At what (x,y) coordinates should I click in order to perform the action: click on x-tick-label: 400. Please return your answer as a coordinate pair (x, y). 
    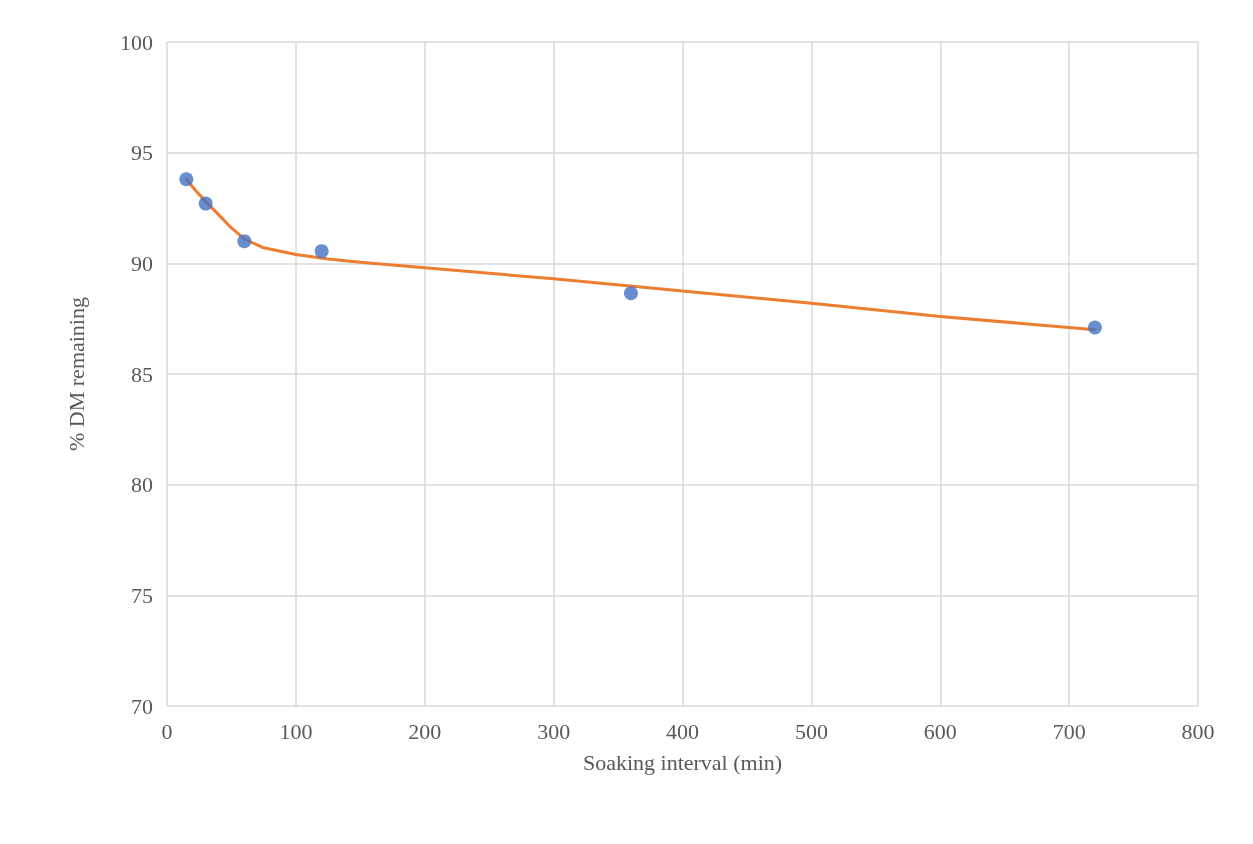
    Looking at the image, I should click on (682, 731).